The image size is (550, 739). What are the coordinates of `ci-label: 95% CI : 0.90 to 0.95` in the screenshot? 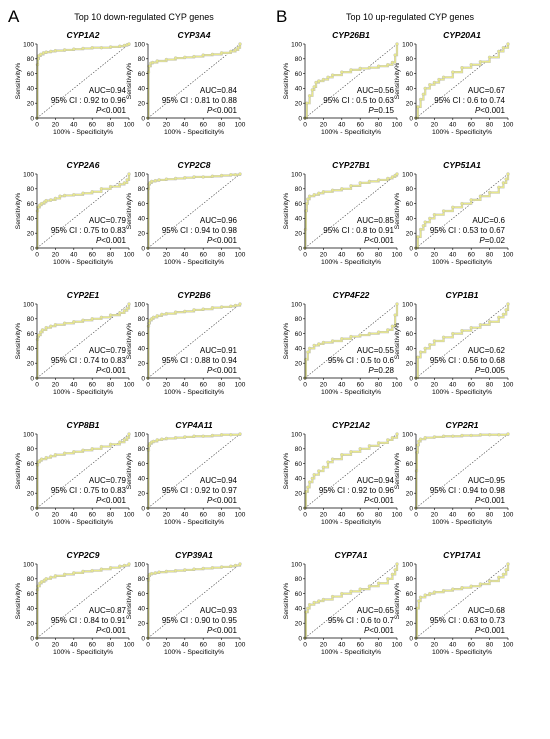 It's located at (200, 620).